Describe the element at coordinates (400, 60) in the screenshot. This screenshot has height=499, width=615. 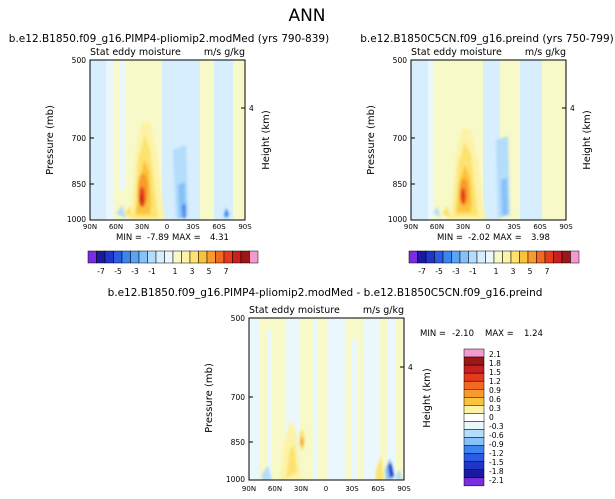
I see `y-tick-500: 500` at that location.